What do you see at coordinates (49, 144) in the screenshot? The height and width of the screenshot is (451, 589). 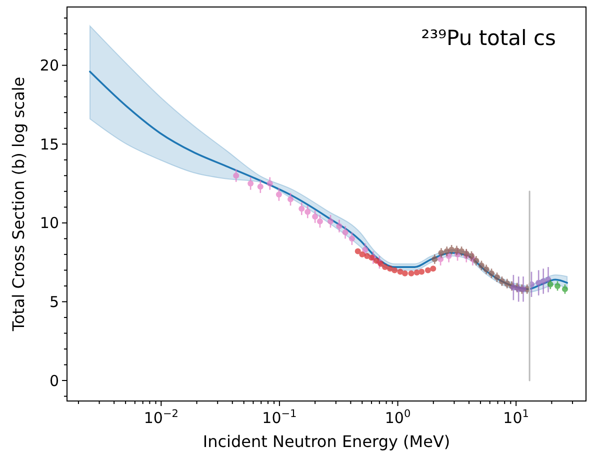 I see `y-tick-label: 15` at bounding box center [49, 144].